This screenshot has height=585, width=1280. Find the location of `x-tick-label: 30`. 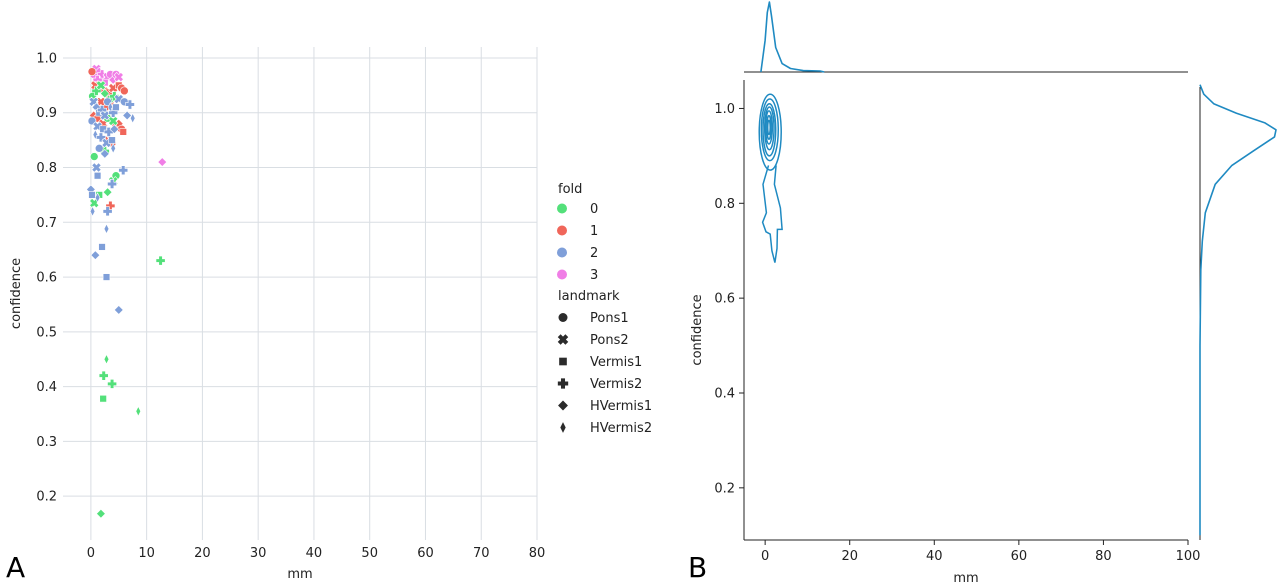

x-tick-label: 30 is located at coordinates (258, 553).